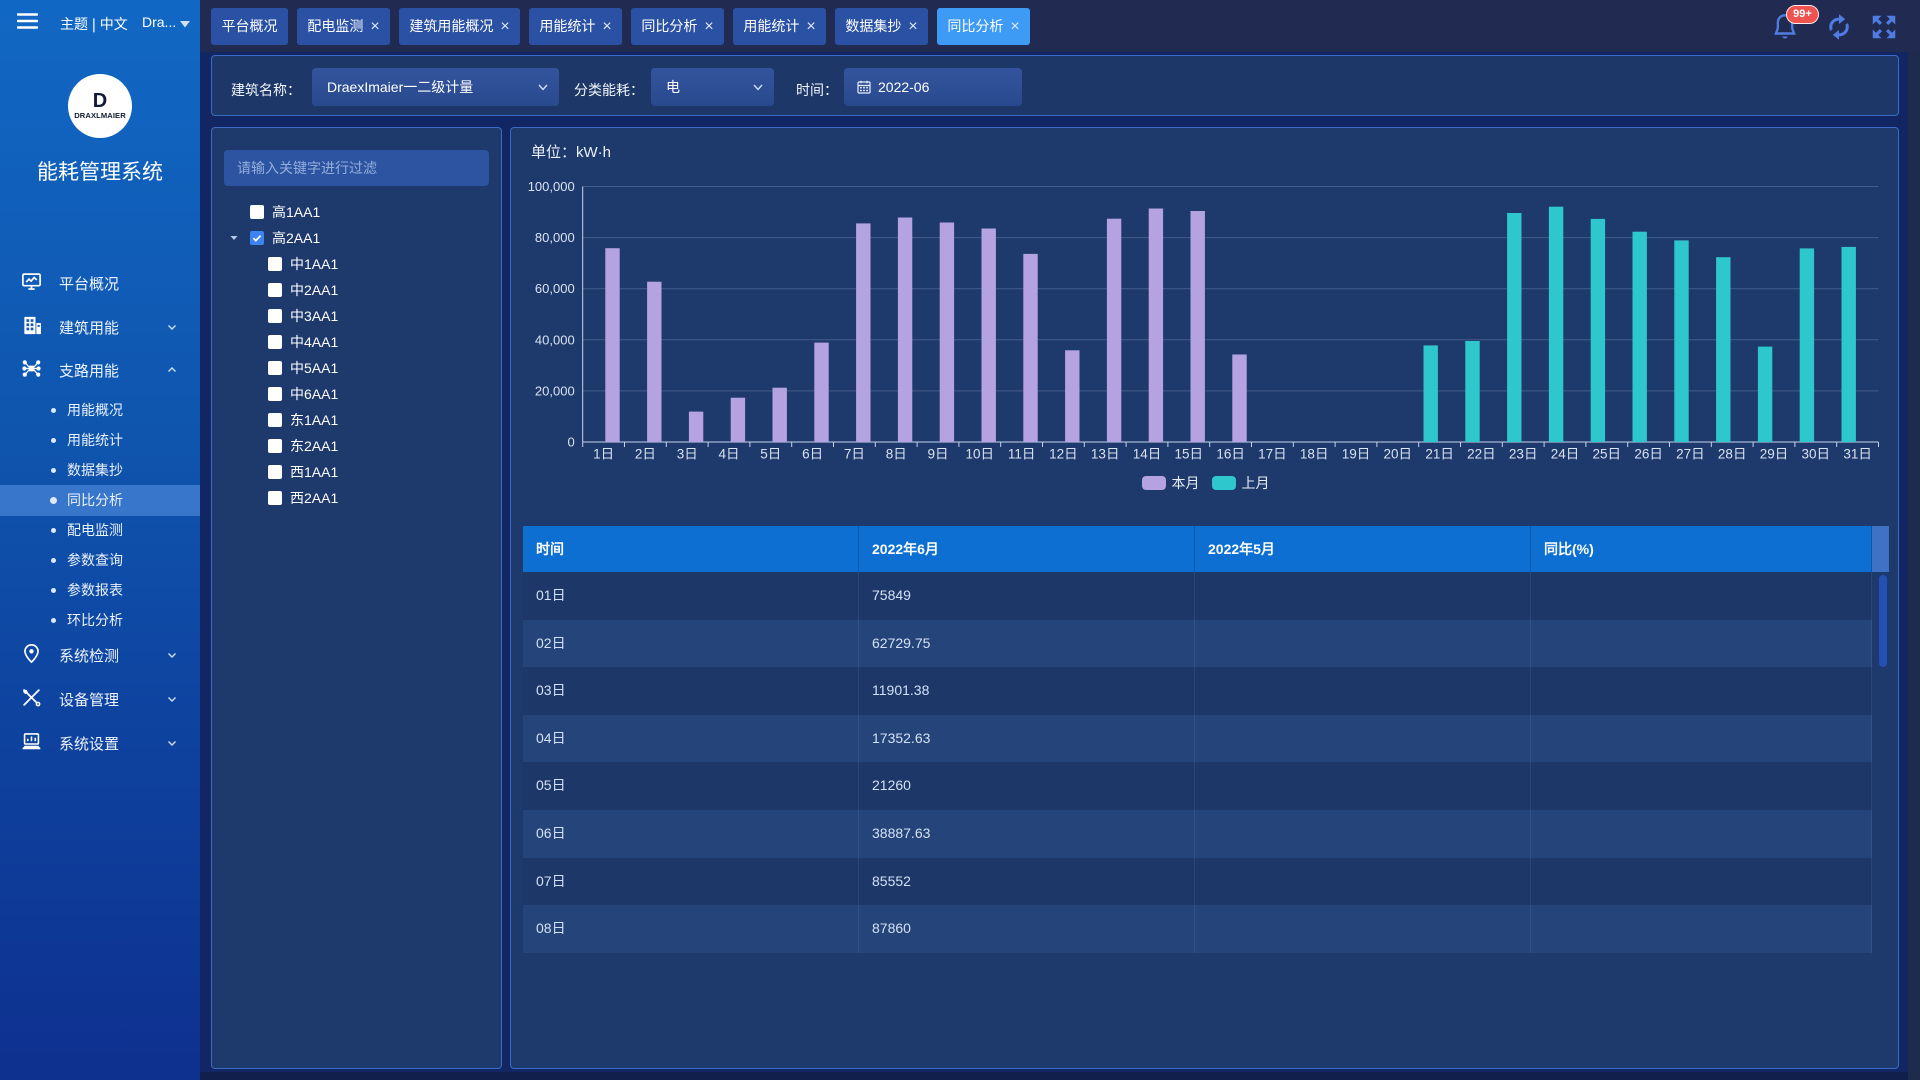  Describe the element at coordinates (1314, 454) in the screenshot. I see `svg-text: 18日` at that location.